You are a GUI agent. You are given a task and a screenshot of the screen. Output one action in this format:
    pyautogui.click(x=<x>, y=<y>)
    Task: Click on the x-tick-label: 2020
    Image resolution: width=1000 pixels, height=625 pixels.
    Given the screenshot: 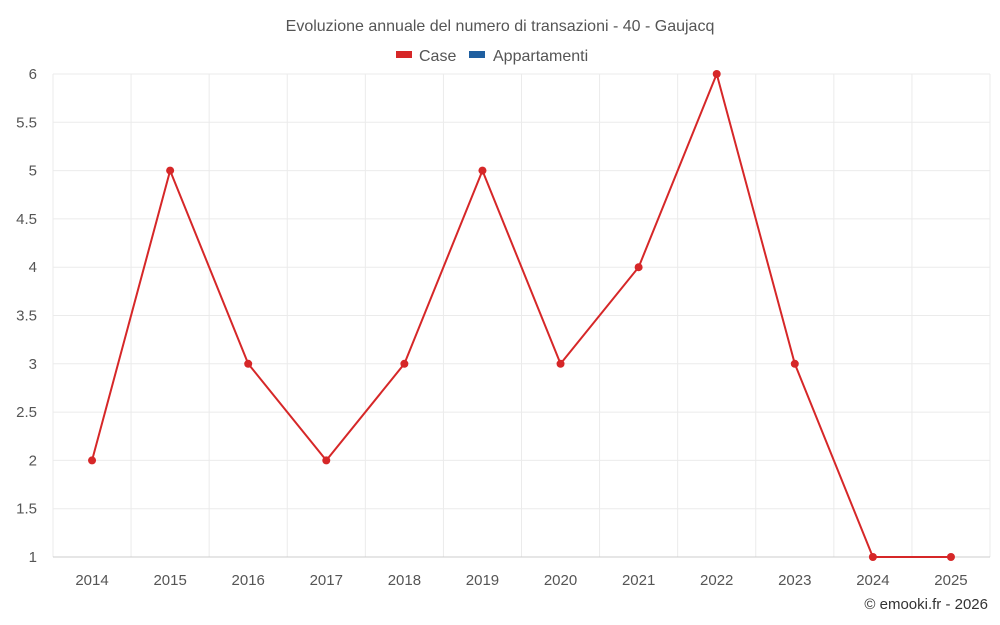 What is the action you would take?
    pyautogui.click(x=560, y=580)
    